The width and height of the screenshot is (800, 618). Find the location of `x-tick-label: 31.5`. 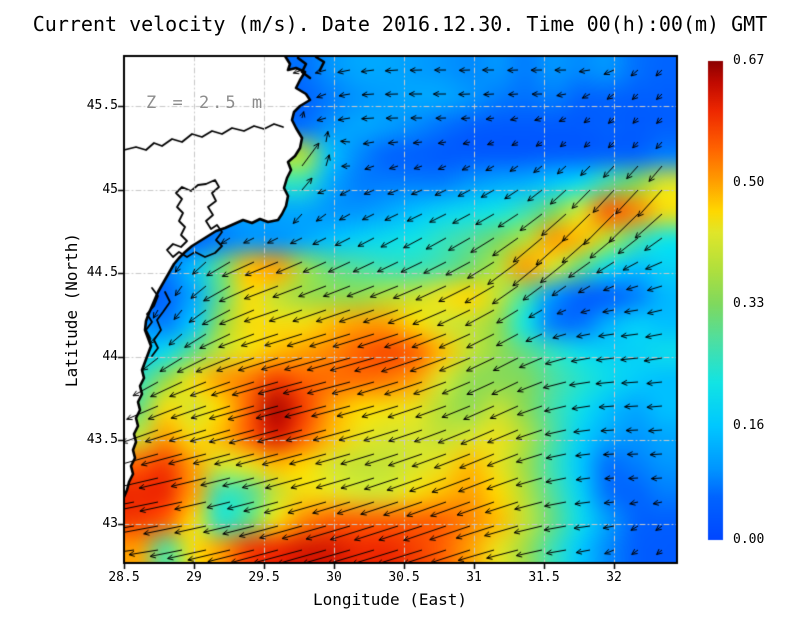

x-tick-label: 31.5 is located at coordinates (544, 577).